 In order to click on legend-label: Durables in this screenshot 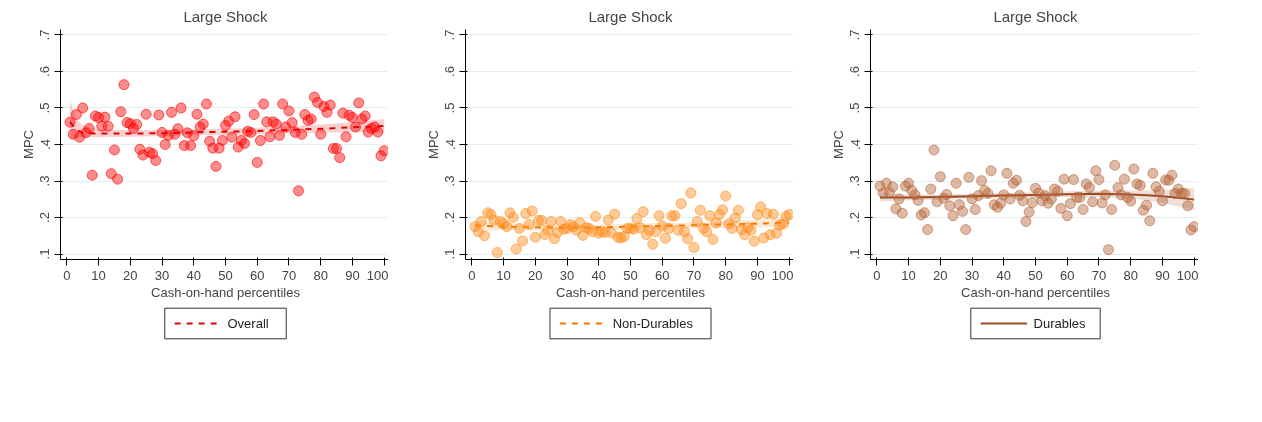, I will do `click(1060, 323)`.